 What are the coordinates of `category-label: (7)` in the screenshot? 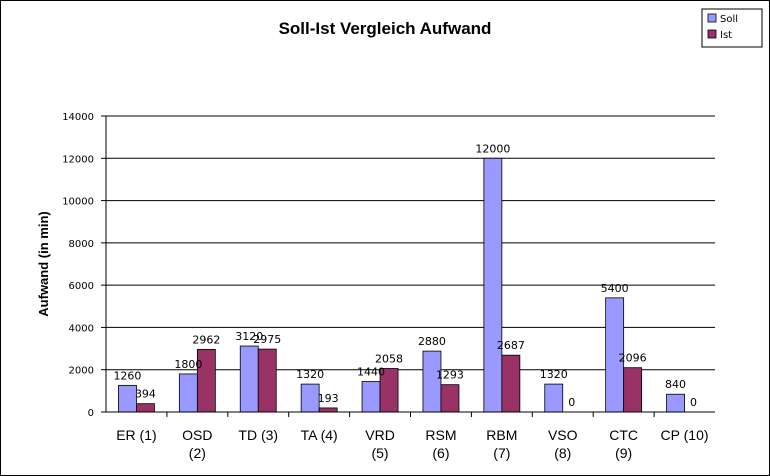 It's located at (501, 453).